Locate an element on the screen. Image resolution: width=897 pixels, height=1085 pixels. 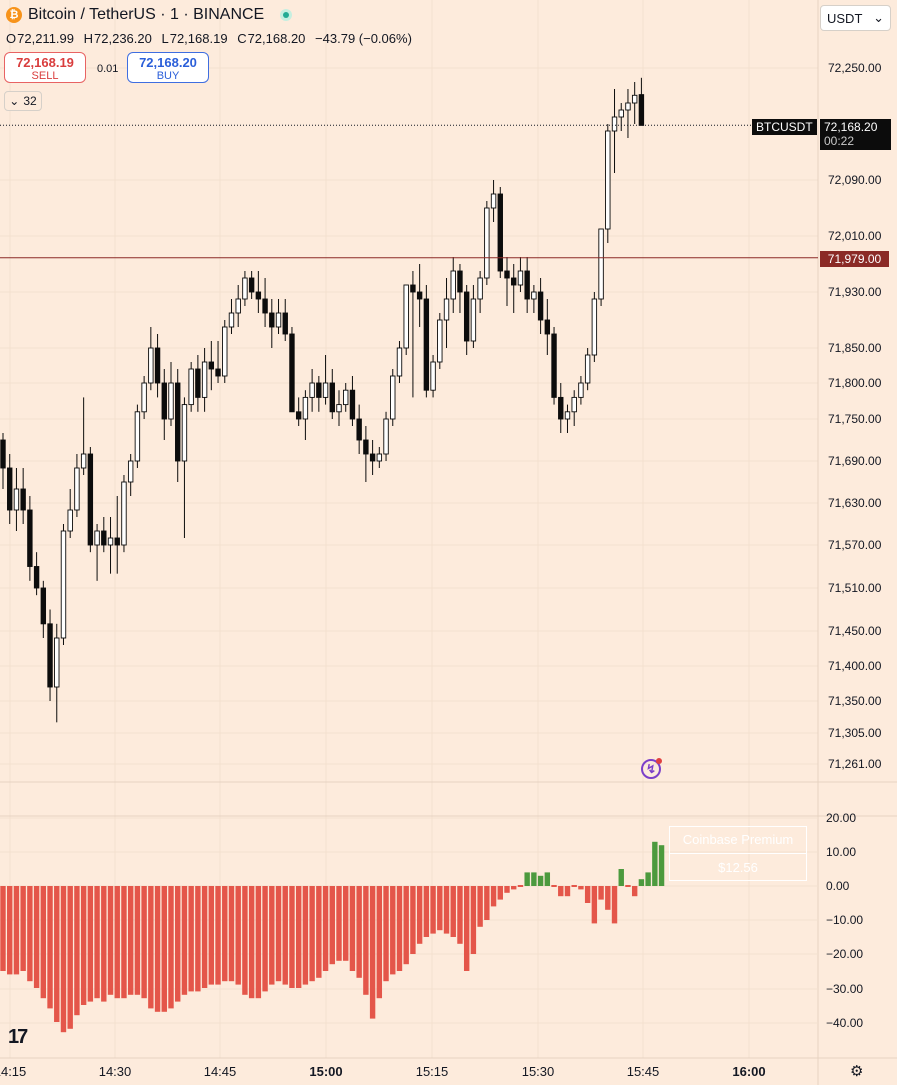
last-price-label: 72,168.20 00:22 is located at coordinates (855, 134).